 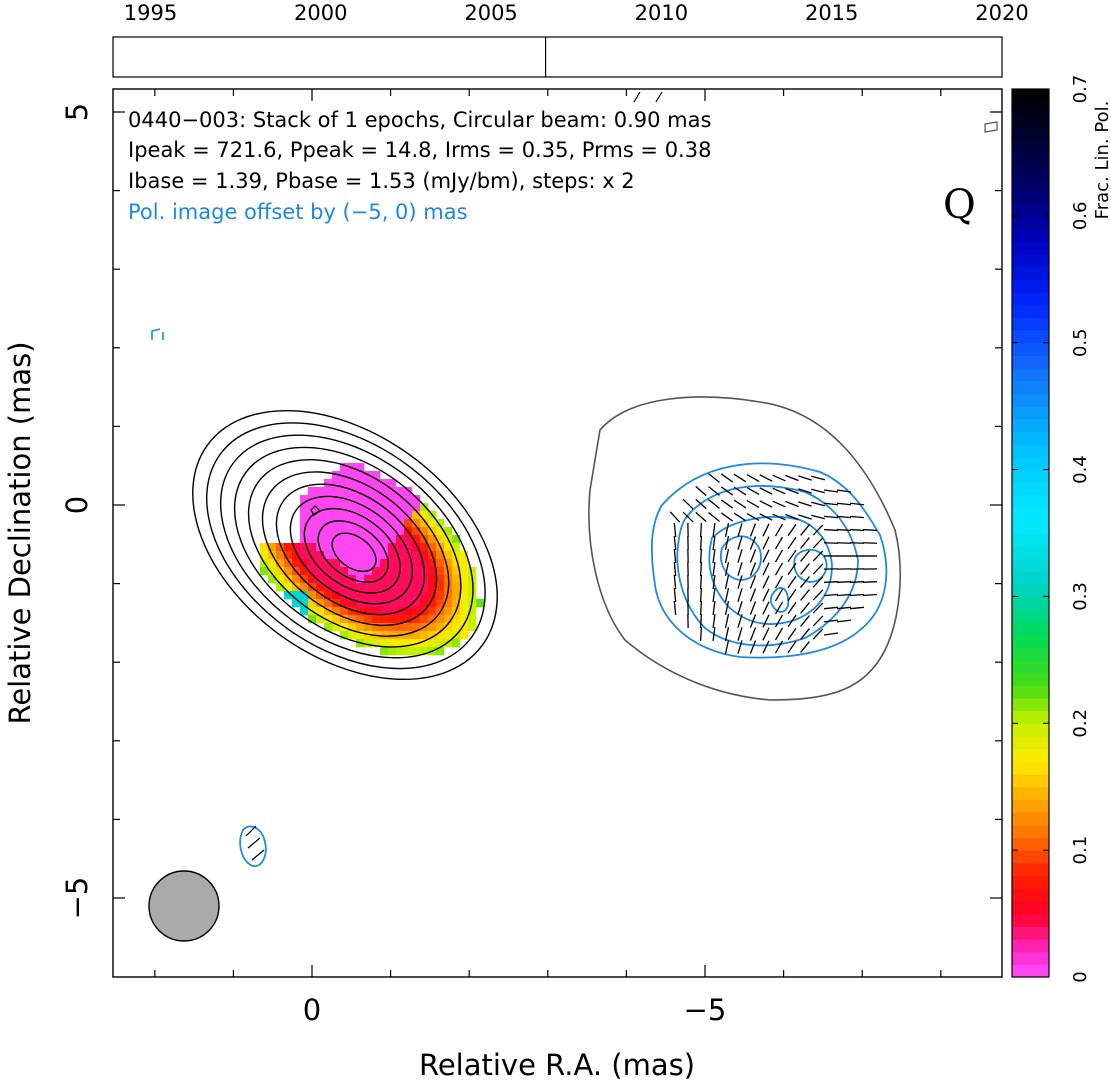 I want to click on x-tick-labels: 0 −5, so click(x=515, y=1010).